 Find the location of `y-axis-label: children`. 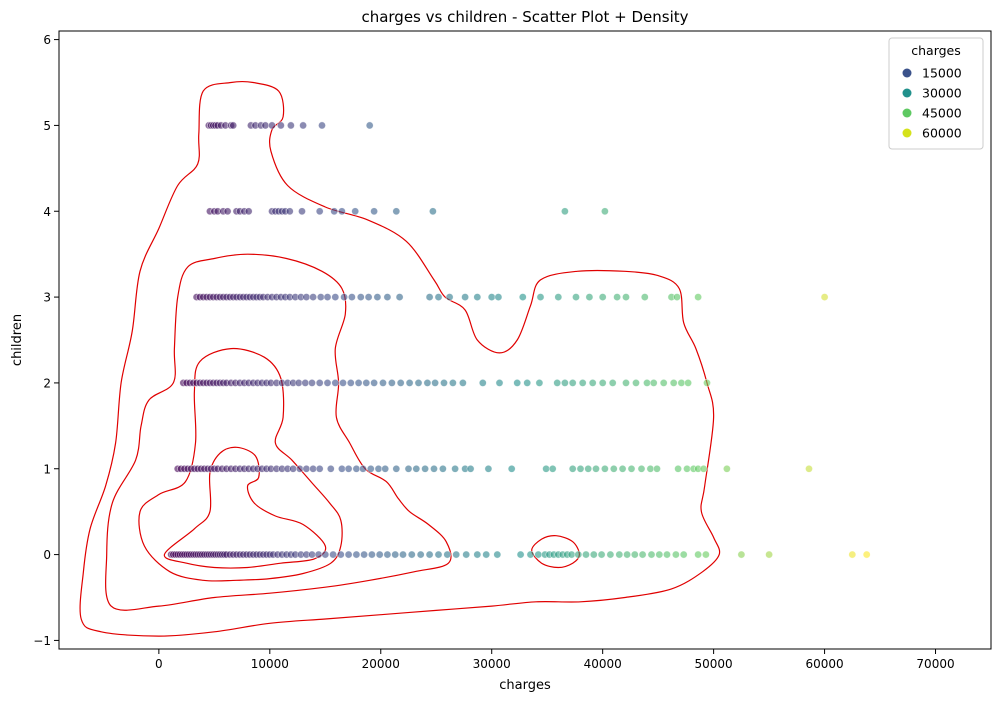

y-axis-label: children is located at coordinates (17, 340).